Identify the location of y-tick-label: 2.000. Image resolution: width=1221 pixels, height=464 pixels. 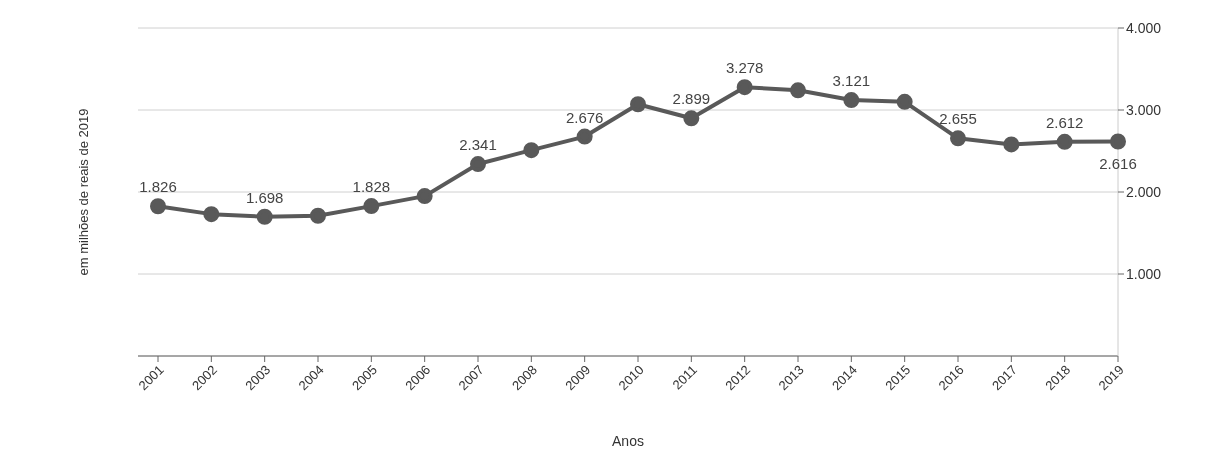
(1144, 191).